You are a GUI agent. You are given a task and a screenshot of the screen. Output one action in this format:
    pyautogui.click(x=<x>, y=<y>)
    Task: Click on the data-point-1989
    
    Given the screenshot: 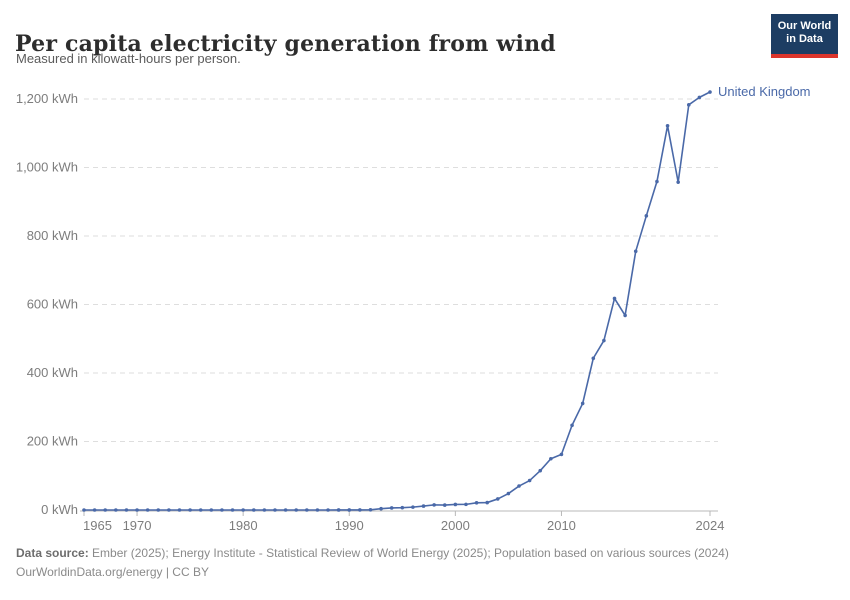 What is the action you would take?
    pyautogui.click(x=338, y=510)
    